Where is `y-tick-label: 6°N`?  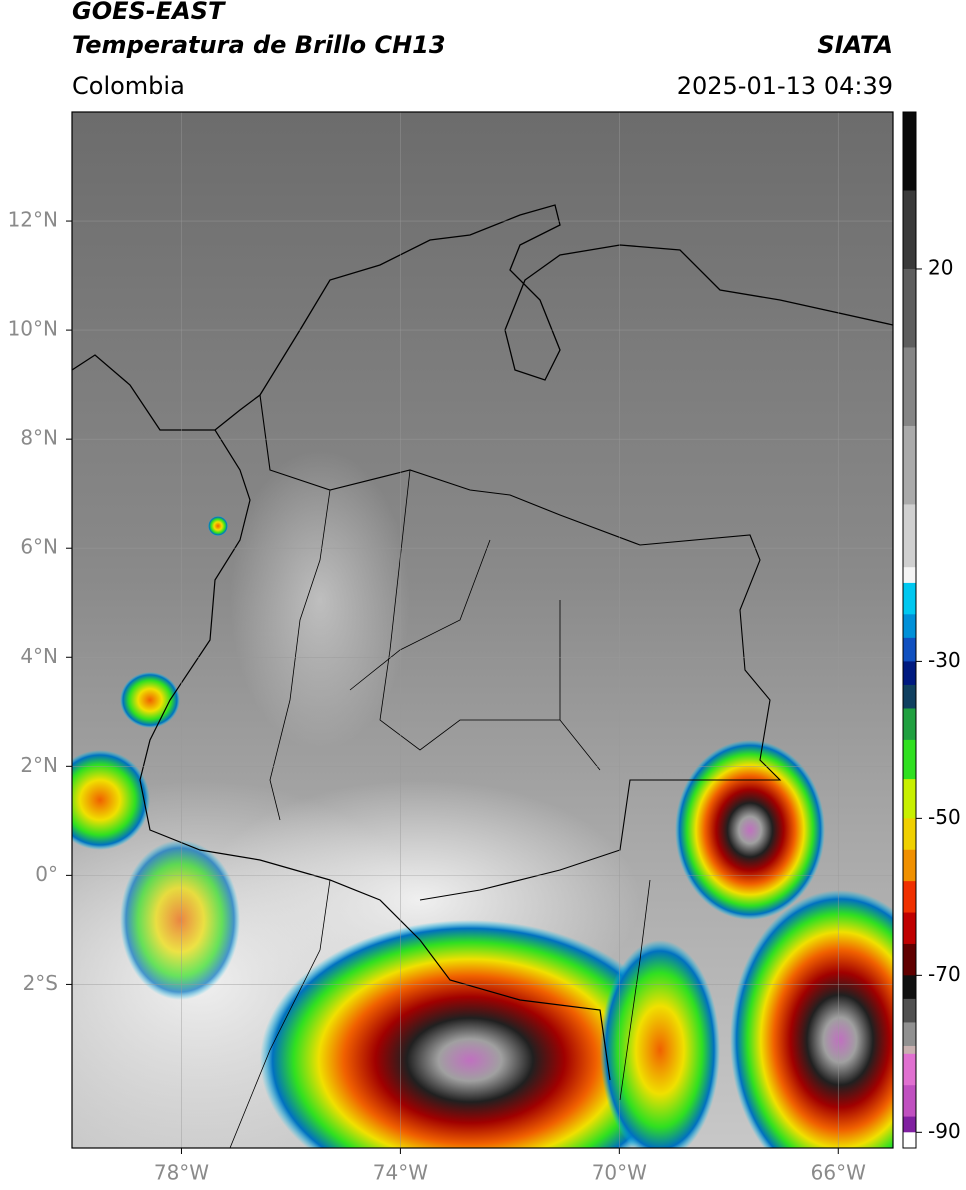 y-tick-label: 6°N is located at coordinates (39, 547).